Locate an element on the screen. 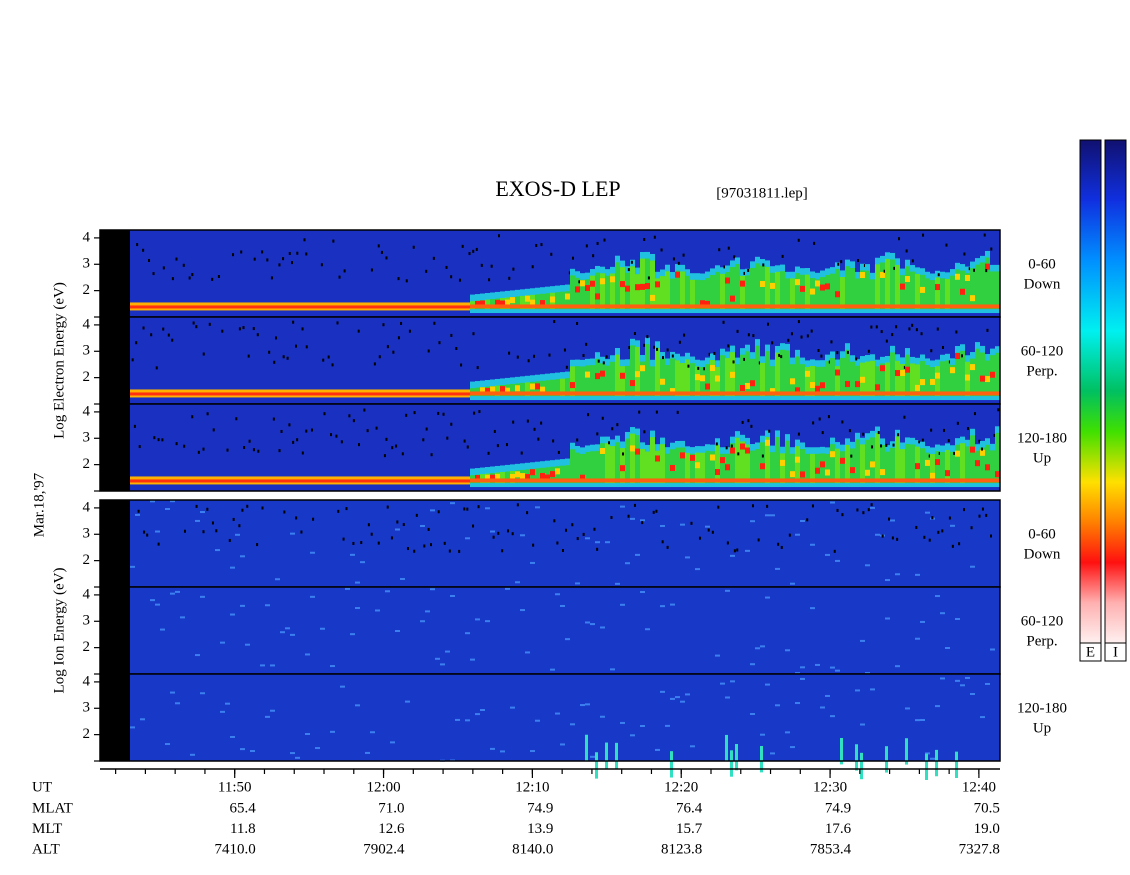 The image size is (1130, 875). color-bar is located at coordinates (1115, 391).